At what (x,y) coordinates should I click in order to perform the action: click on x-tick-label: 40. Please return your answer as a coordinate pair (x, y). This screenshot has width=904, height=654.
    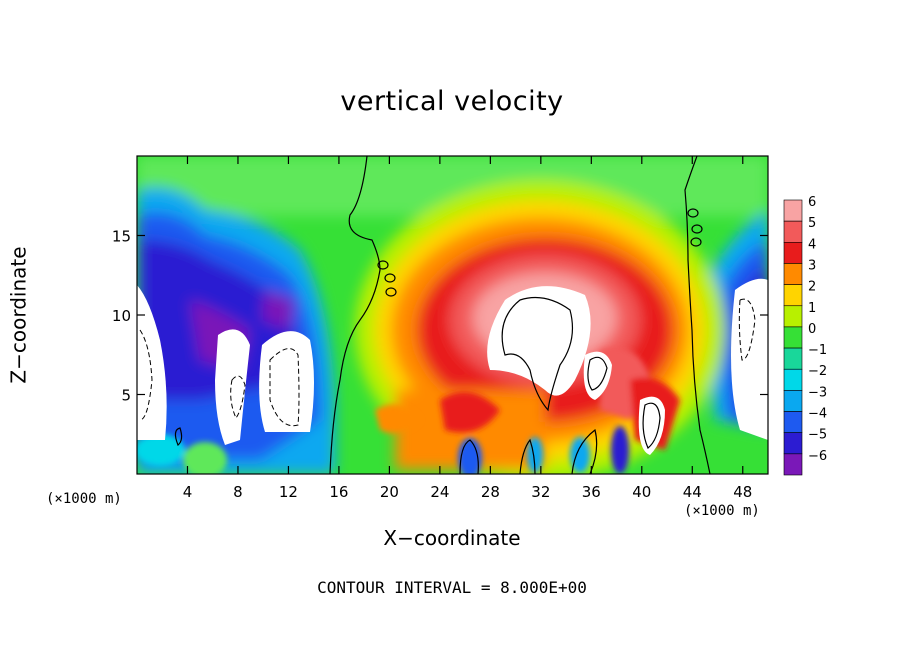
    Looking at the image, I should click on (641, 492).